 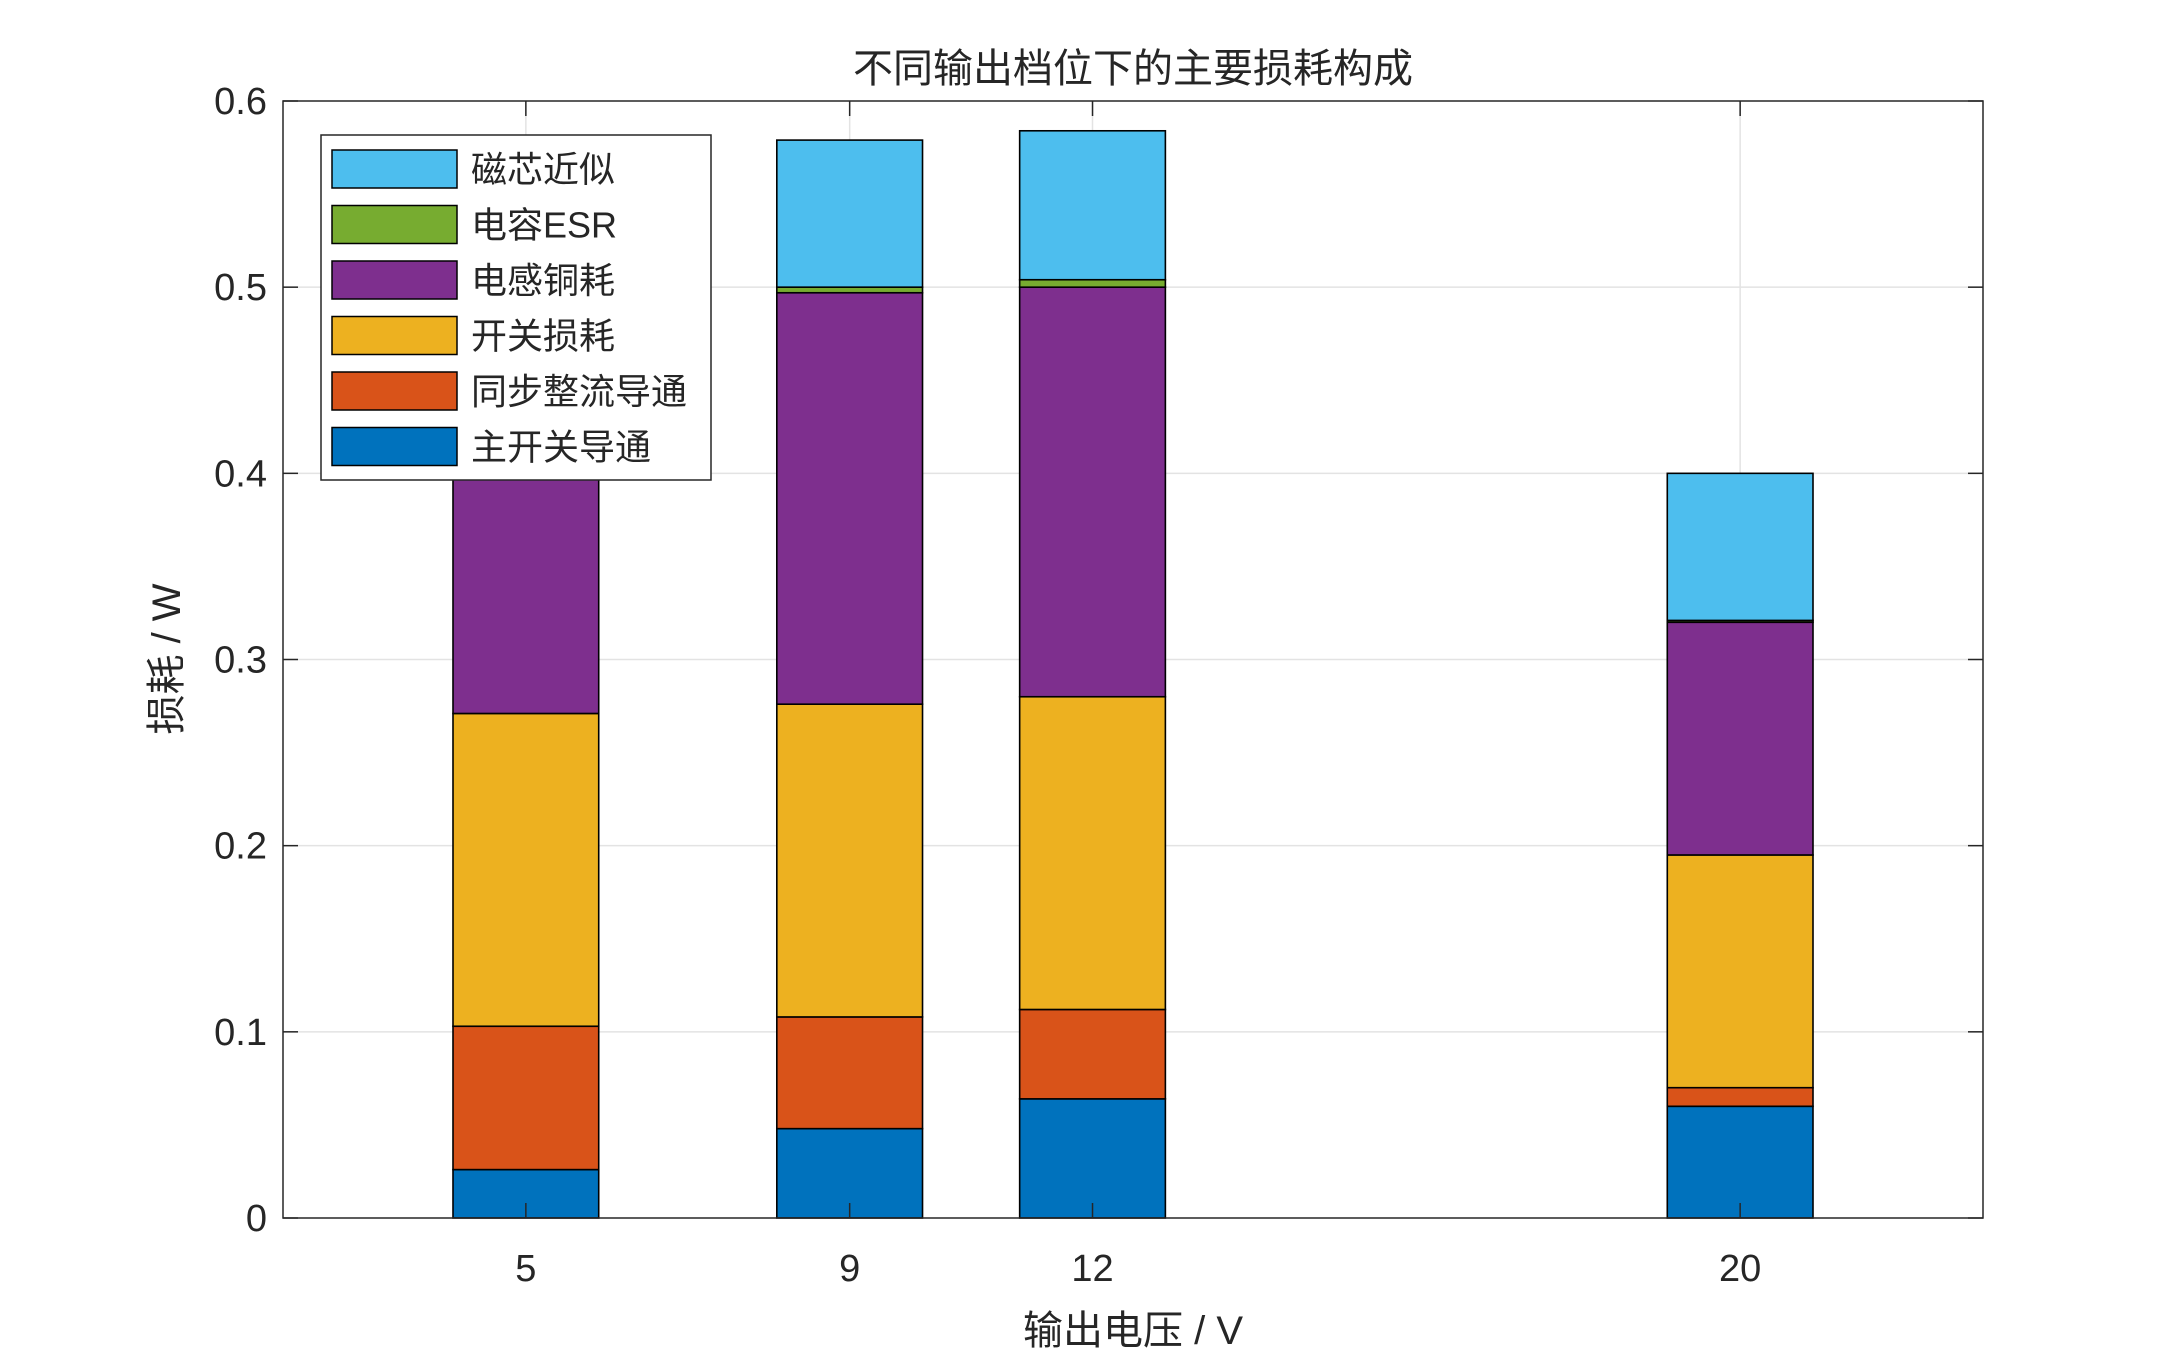 I want to click on y-tick-label: 0.6, so click(x=240, y=102).